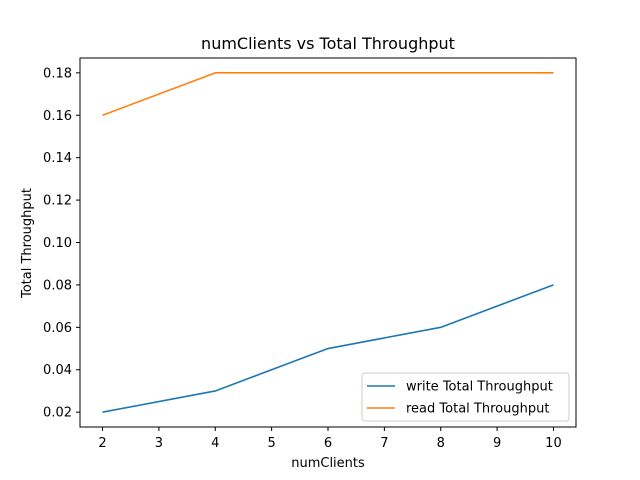  Describe the element at coordinates (479, 387) in the screenshot. I see `legend-label: write Total Throughput` at that location.